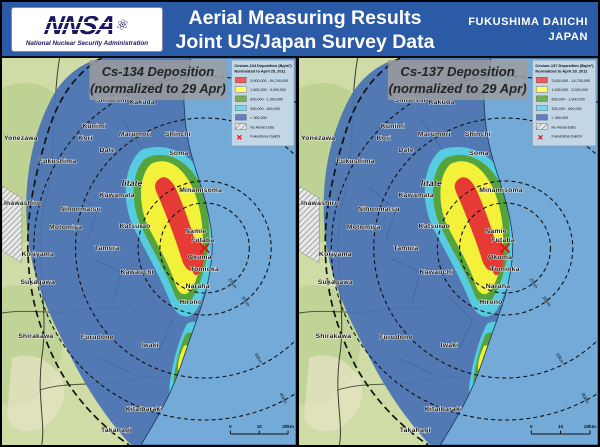 This screenshot has height=447, width=600. Describe the element at coordinates (570, 90) in the screenshot. I see `legend-label: 1,000,000 - 3,000,000` at that location.